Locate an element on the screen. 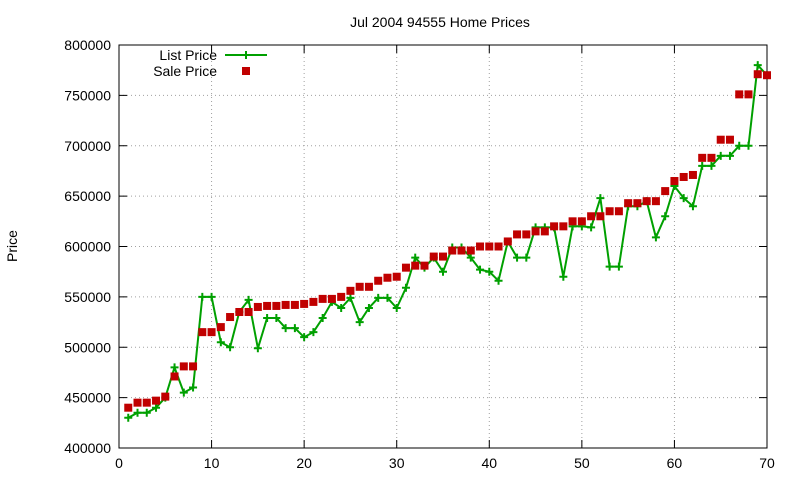 The height and width of the screenshot is (480, 800). y-tick-label: 450000 is located at coordinates (87, 398).